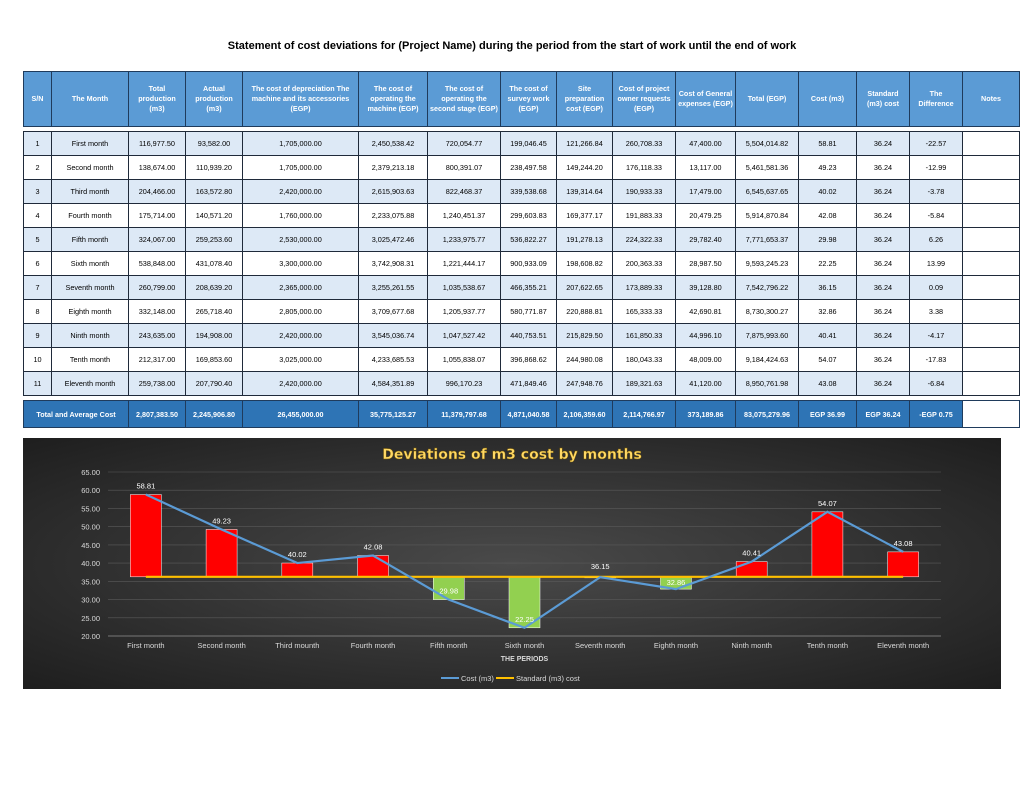 The width and height of the screenshot is (1024, 791). Describe the element at coordinates (525, 645) in the screenshot. I see `x-tick-label: Sixth month` at that location.